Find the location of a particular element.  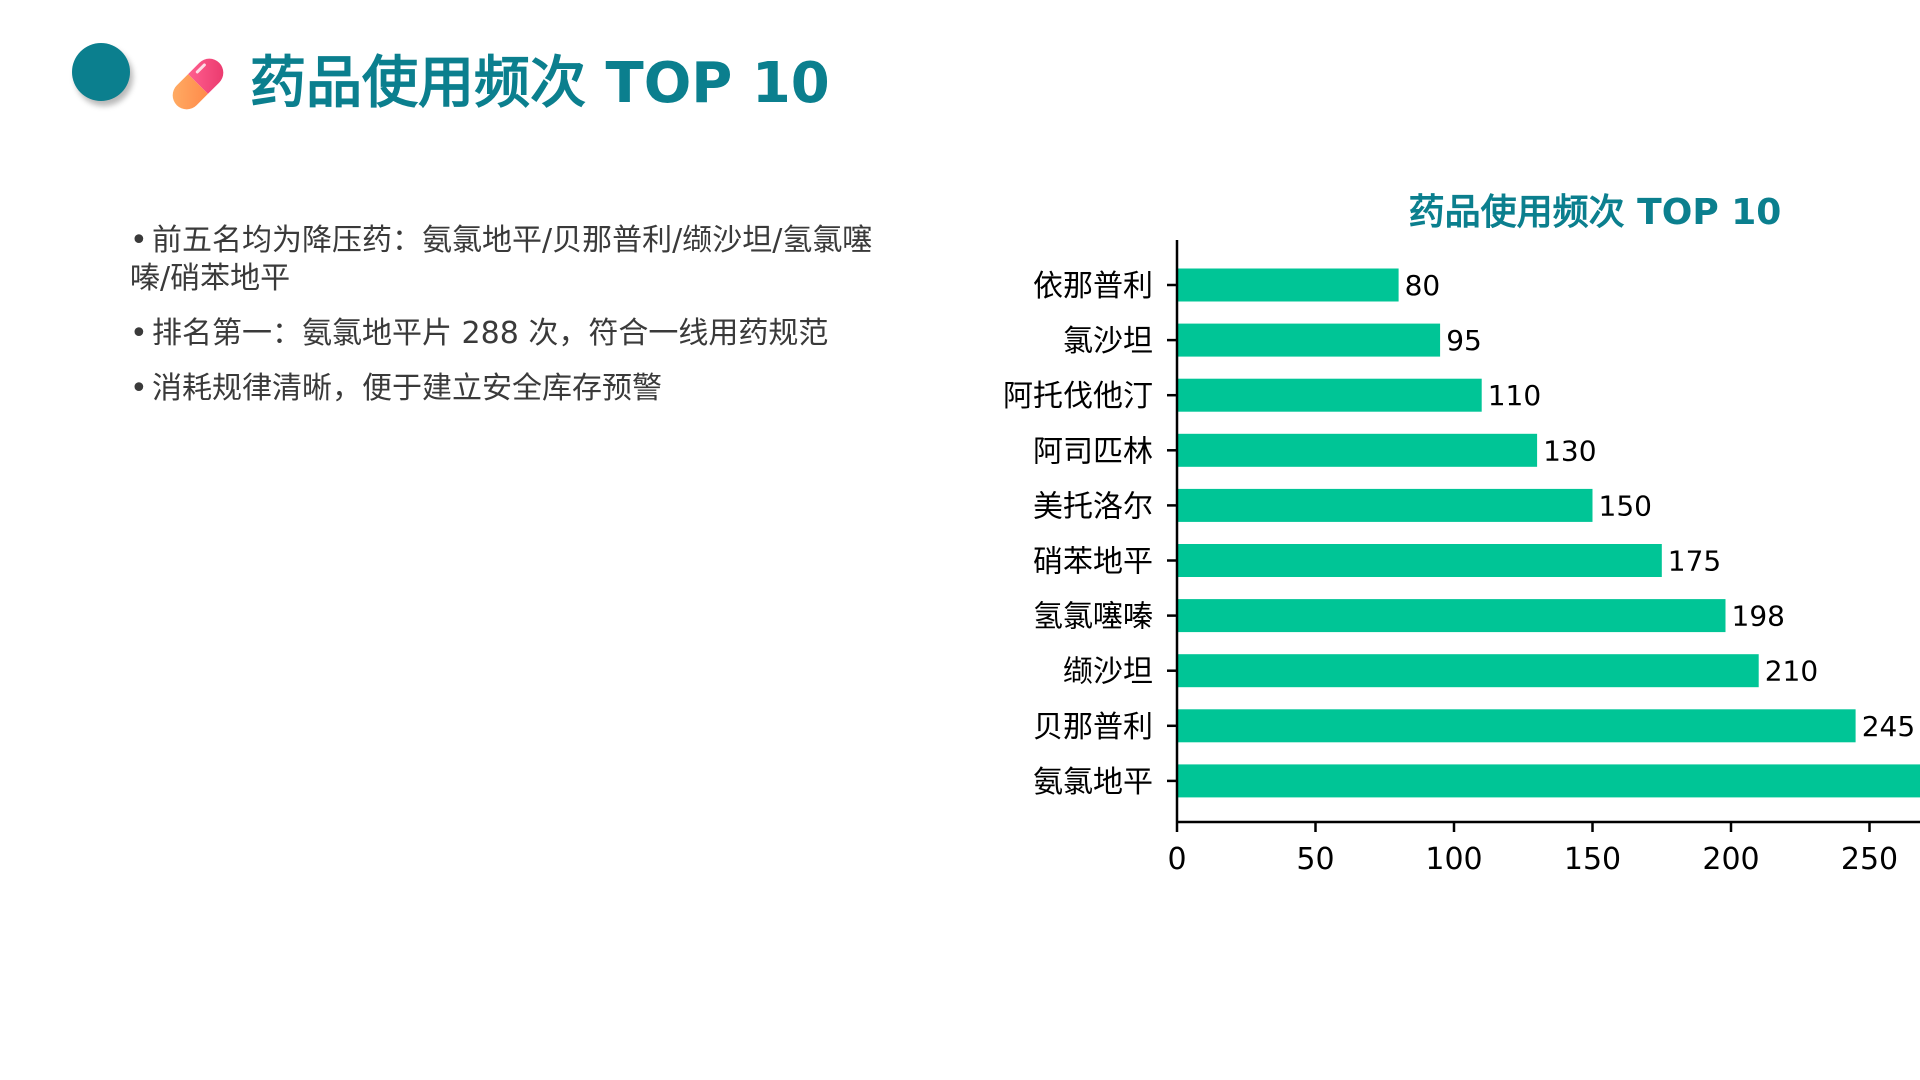

y-tick-label: 阿司匹林 is located at coordinates (1093, 451).